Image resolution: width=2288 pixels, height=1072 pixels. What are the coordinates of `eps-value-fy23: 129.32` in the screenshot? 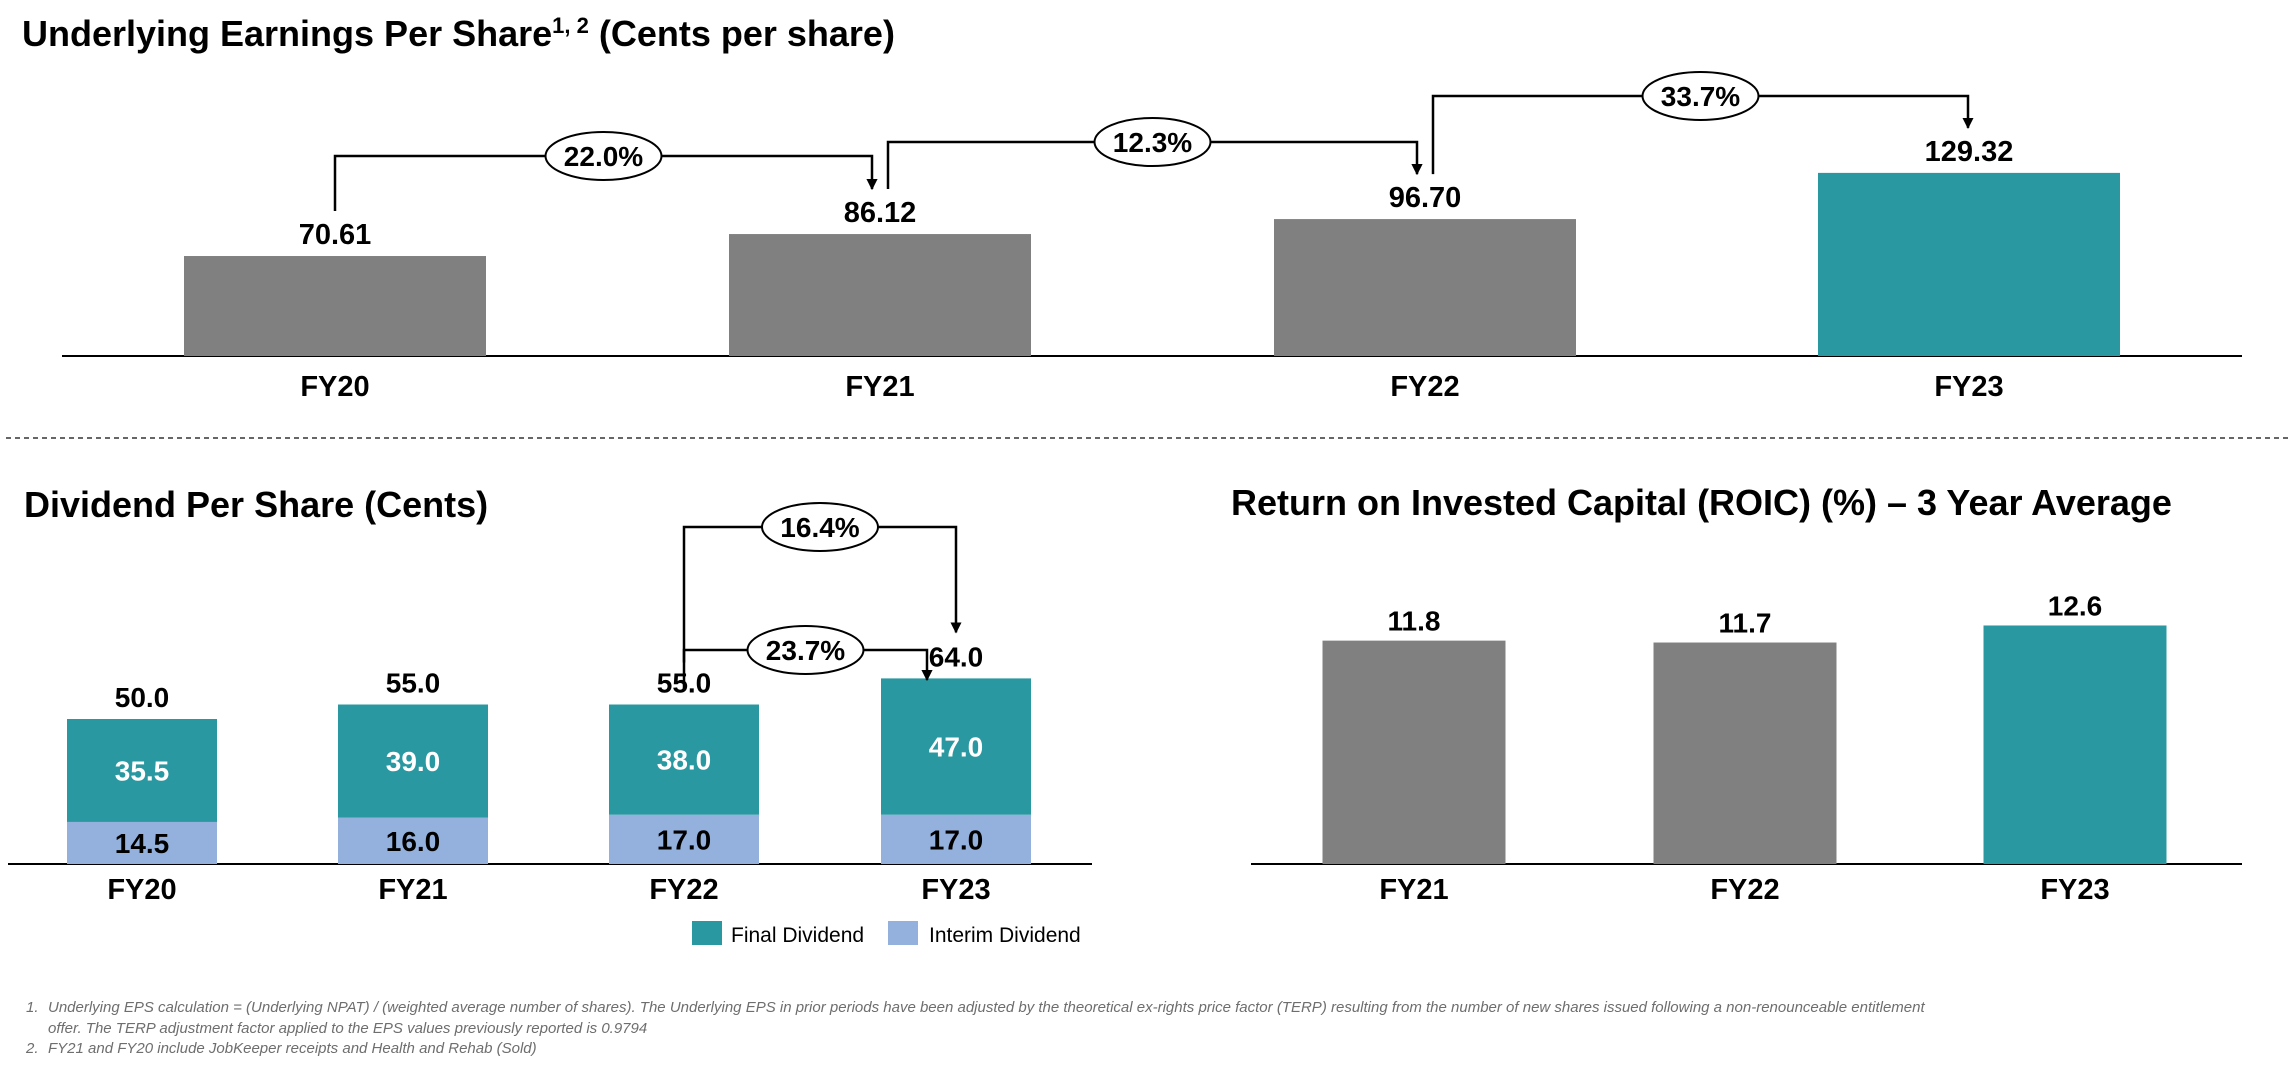 It's located at (1969, 152).